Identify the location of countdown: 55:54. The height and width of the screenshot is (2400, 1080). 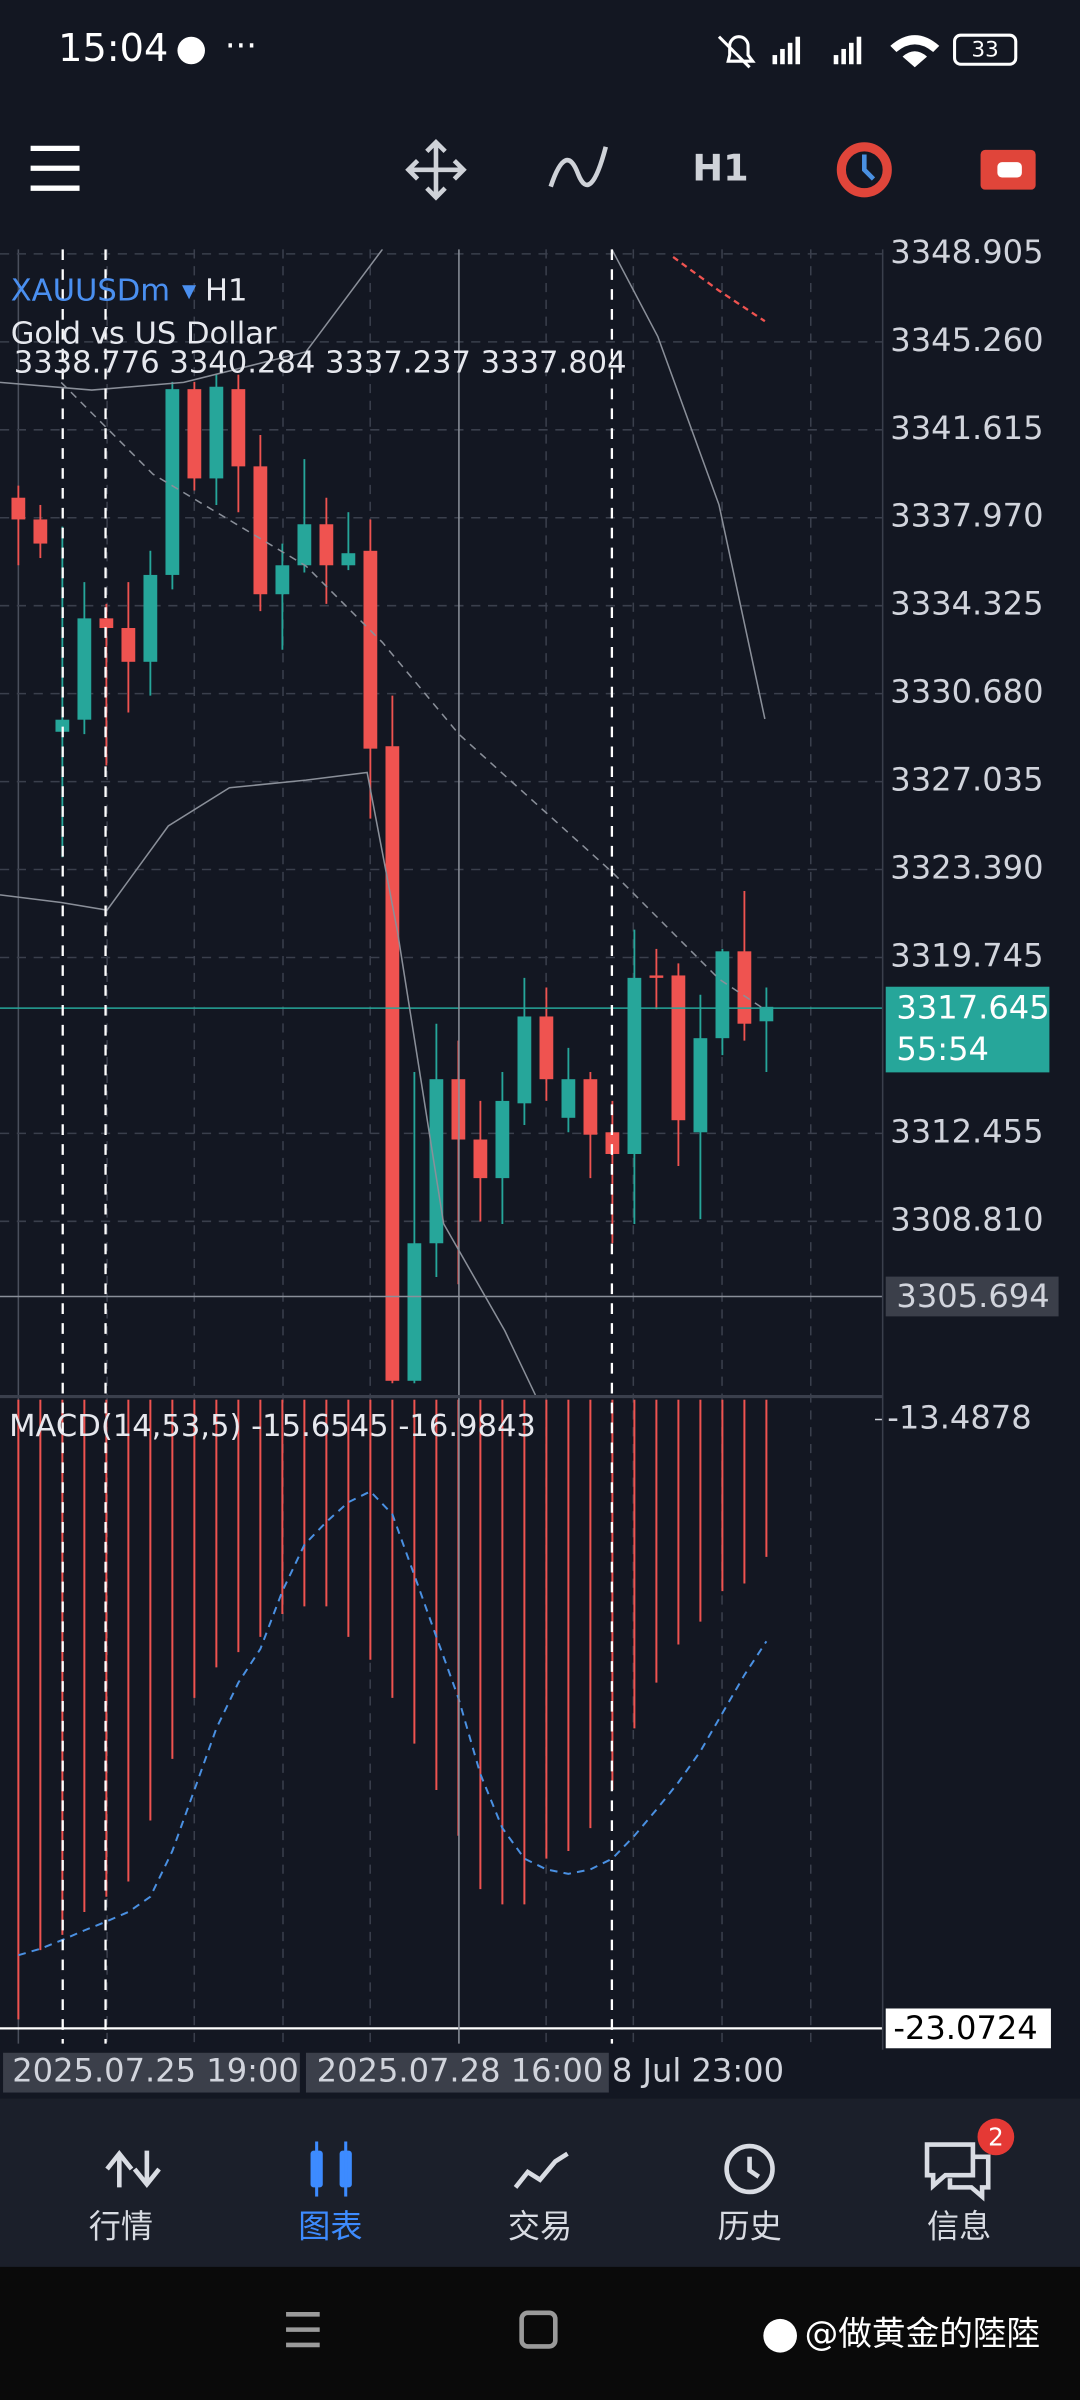
(942, 1049).